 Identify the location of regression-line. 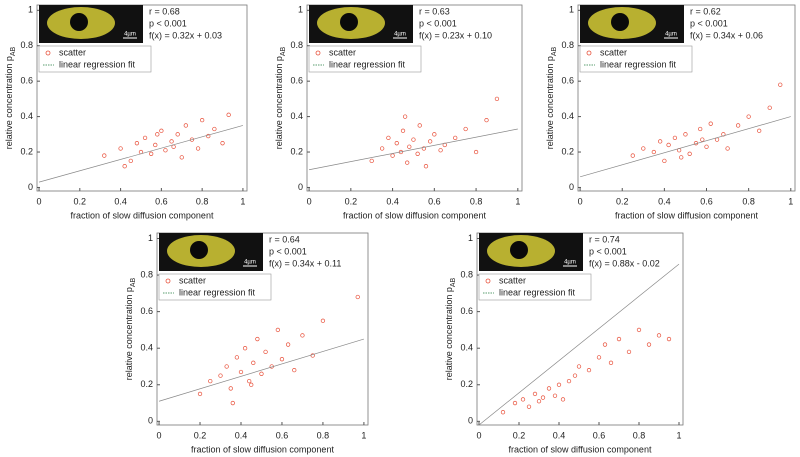
(685, 147).